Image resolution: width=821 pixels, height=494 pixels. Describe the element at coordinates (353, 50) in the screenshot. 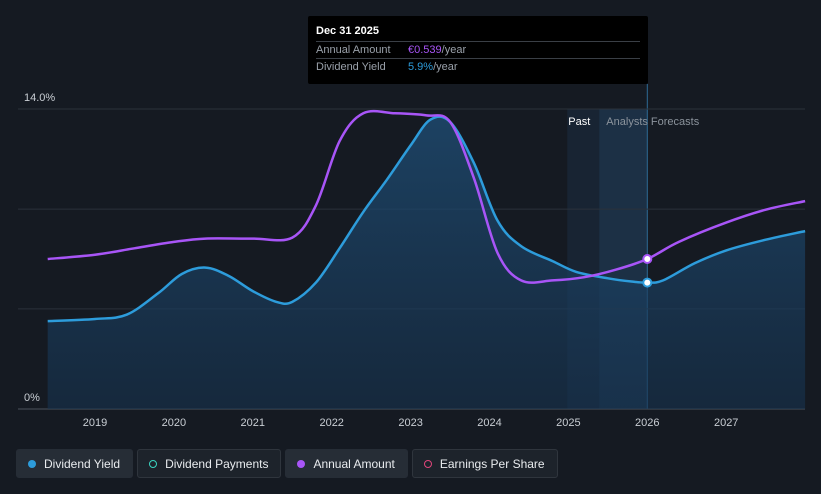

I see `tooltip-label: Annual Amount` at that location.